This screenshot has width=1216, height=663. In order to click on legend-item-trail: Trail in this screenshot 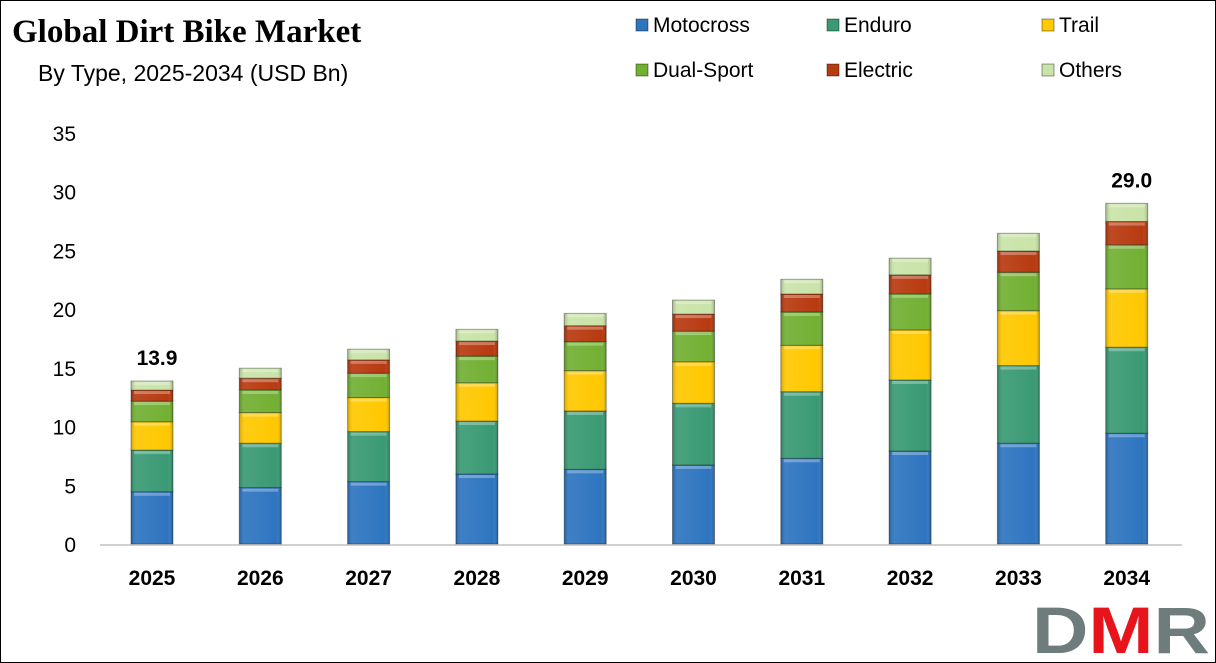, I will do `click(1070, 25)`.